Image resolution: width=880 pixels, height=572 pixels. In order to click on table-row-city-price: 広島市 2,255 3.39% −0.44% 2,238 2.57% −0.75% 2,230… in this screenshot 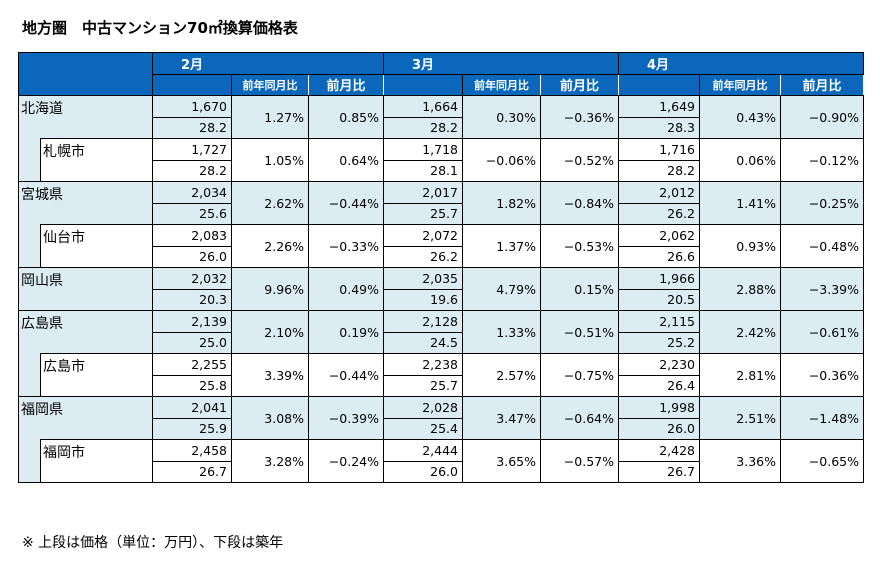, I will do `click(441, 375)`.